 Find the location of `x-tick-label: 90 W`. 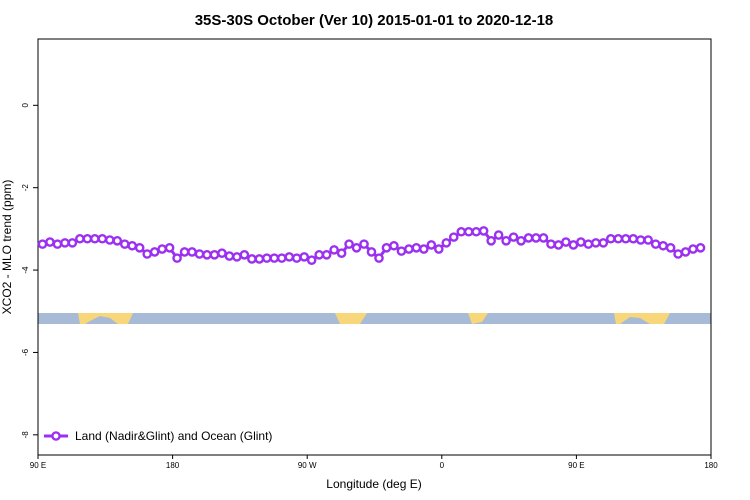

x-tick-label: 90 W is located at coordinates (307, 465).